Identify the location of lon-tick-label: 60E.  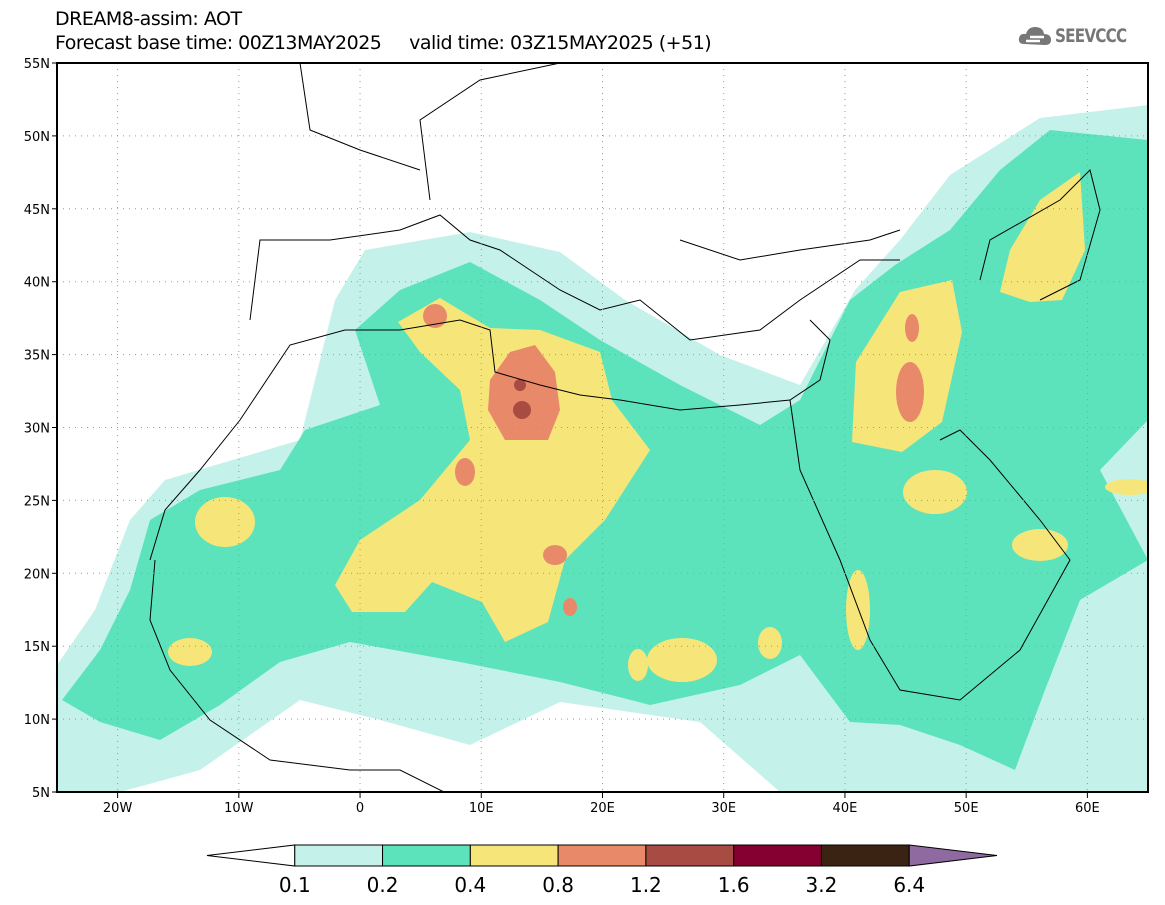
(1087, 808).